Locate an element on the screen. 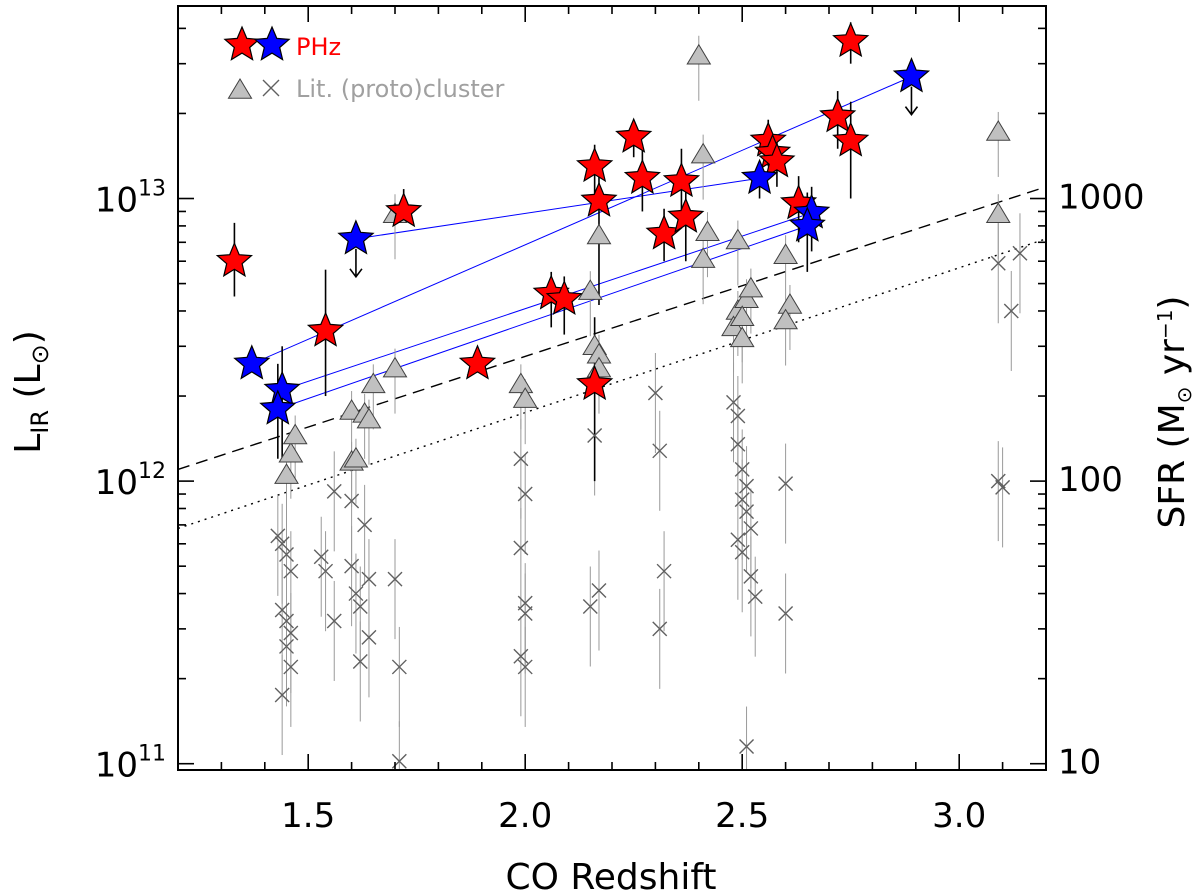  ylabel-close: ) is located at coordinates (28, 337).